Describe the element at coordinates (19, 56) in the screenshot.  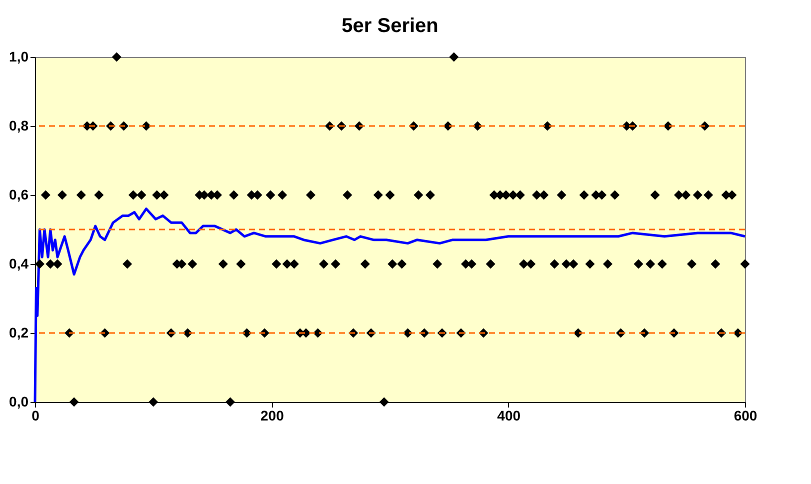
I see `y-tick-label: 1,0` at that location.